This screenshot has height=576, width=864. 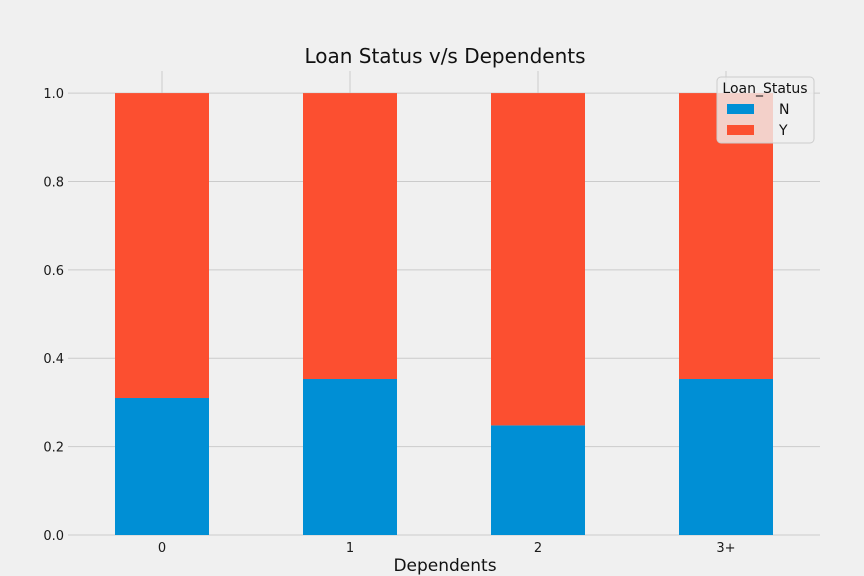 I want to click on legend-label-n: N, so click(x=784, y=110).